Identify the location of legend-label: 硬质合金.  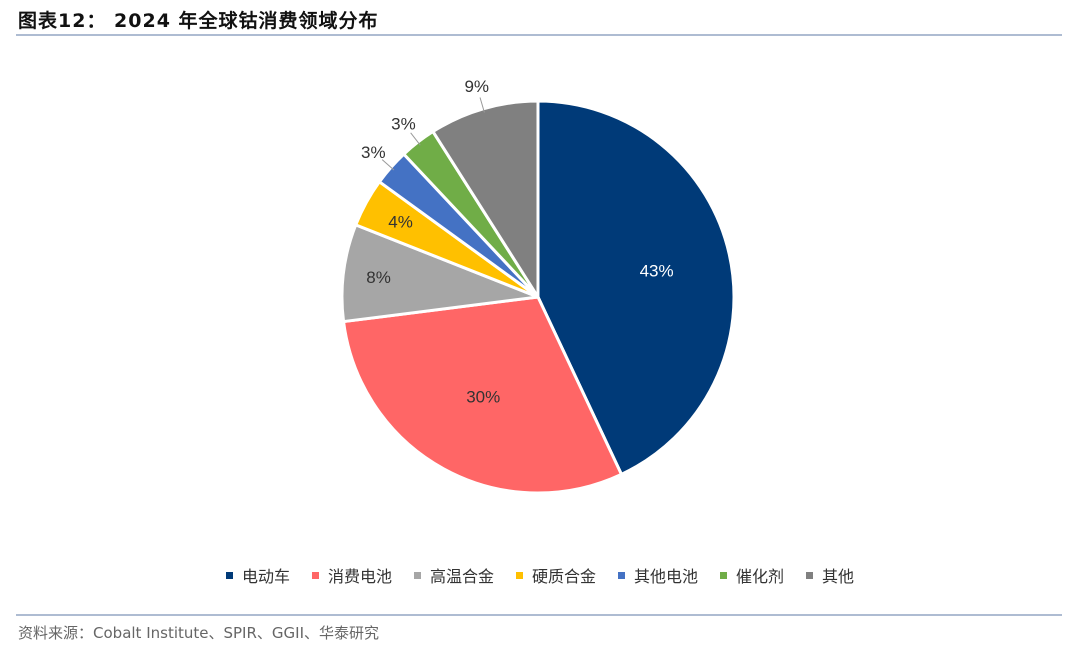
(563, 576).